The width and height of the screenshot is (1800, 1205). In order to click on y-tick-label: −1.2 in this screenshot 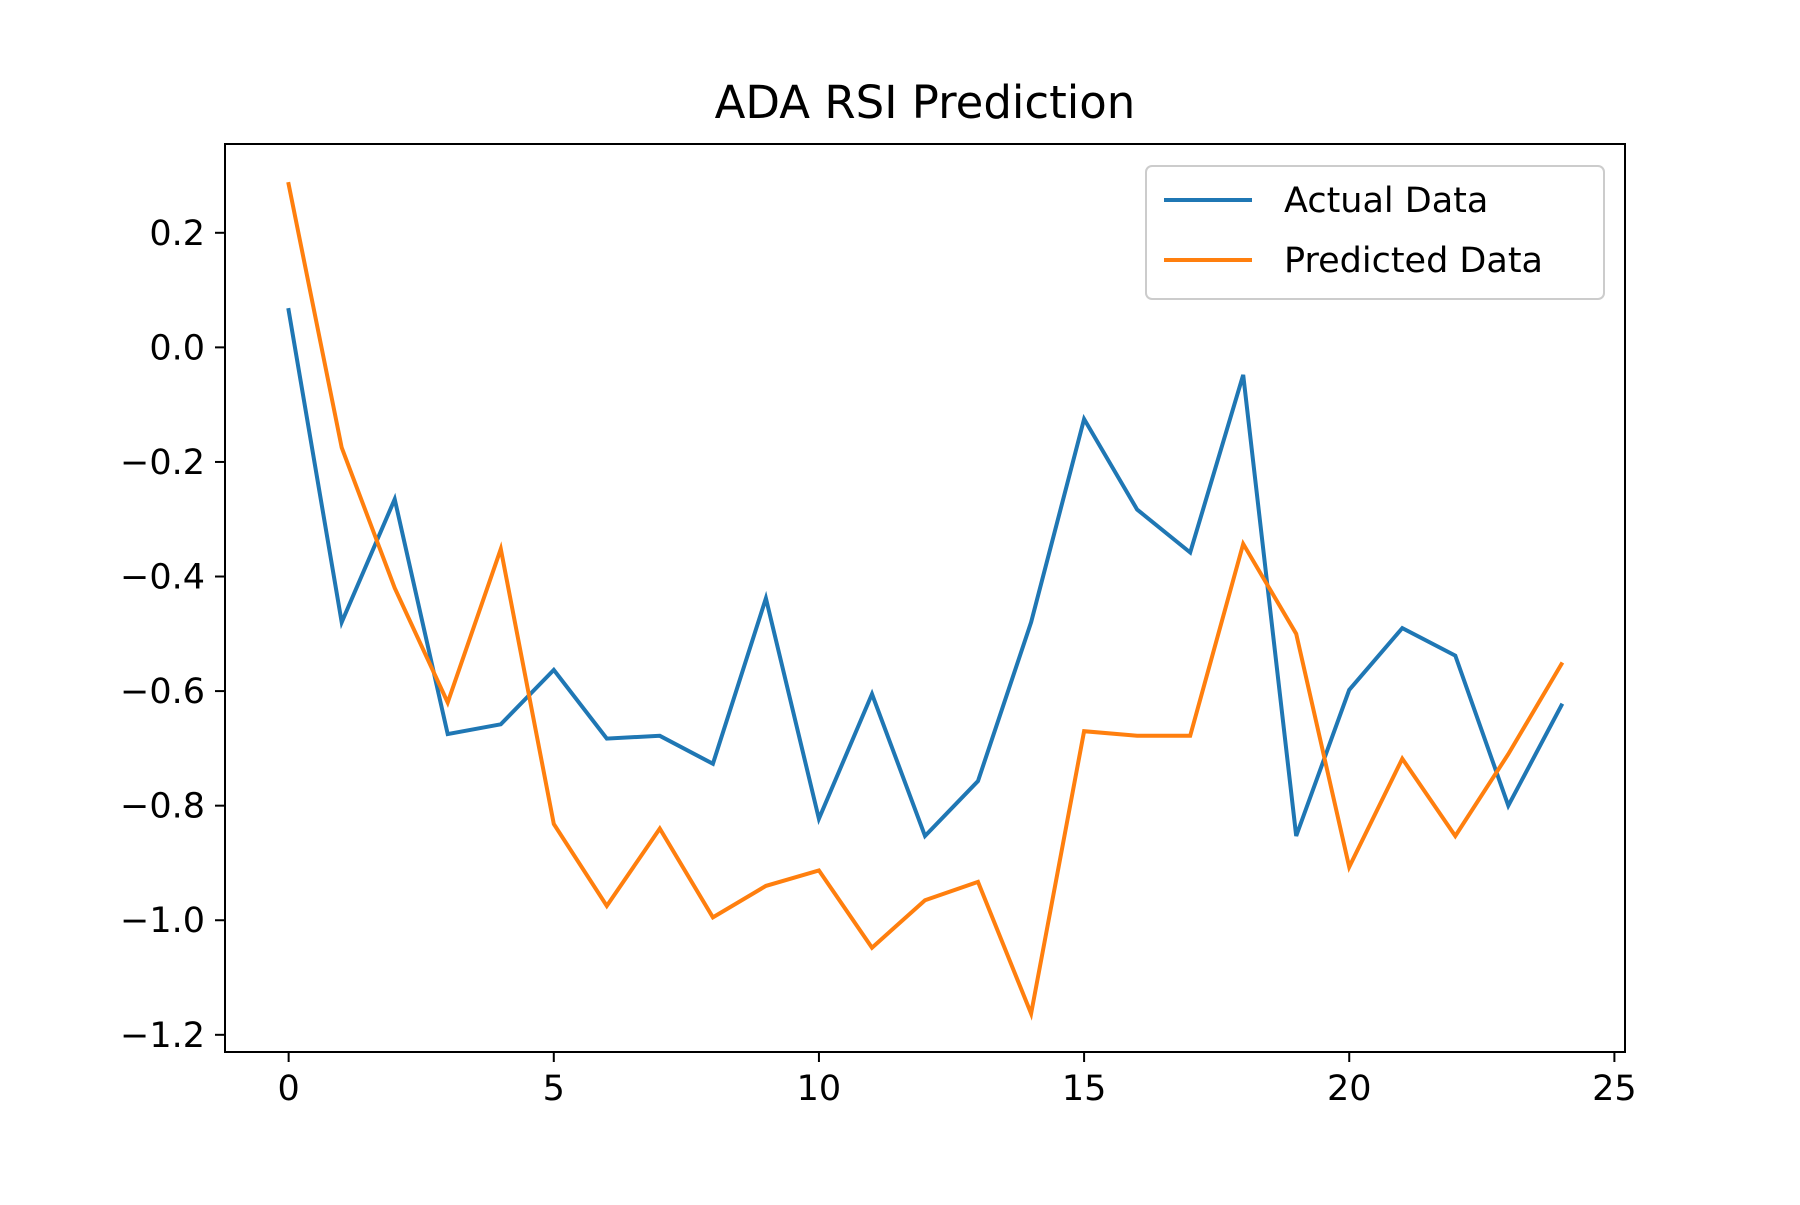, I will do `click(162, 1036)`.